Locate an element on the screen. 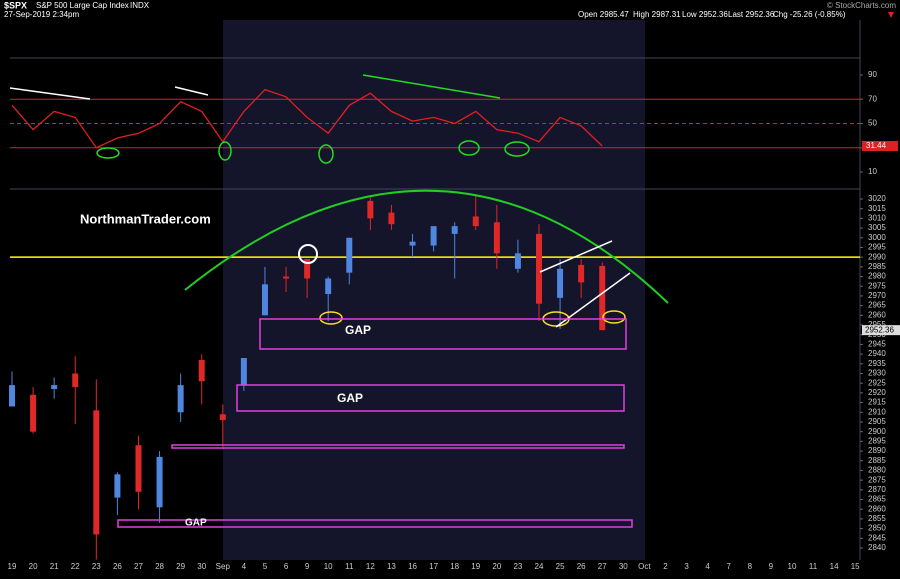 This screenshot has height=579, width=900. x-tick-label: 24 is located at coordinates (539, 566).